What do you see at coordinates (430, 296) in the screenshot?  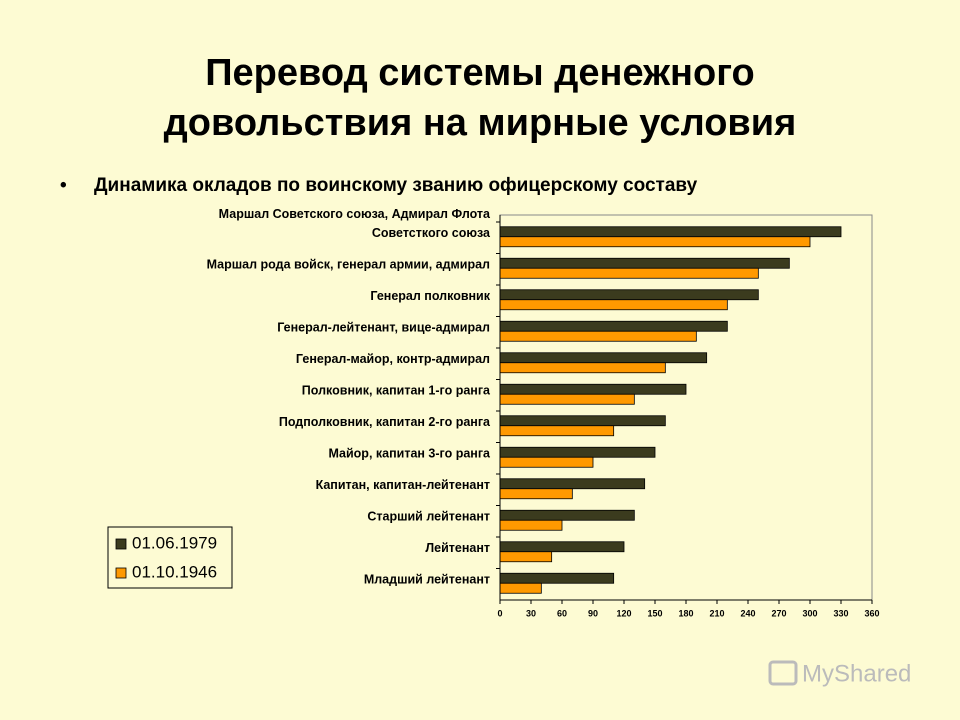 I see `y-tick-label: Генерал полковник` at bounding box center [430, 296].